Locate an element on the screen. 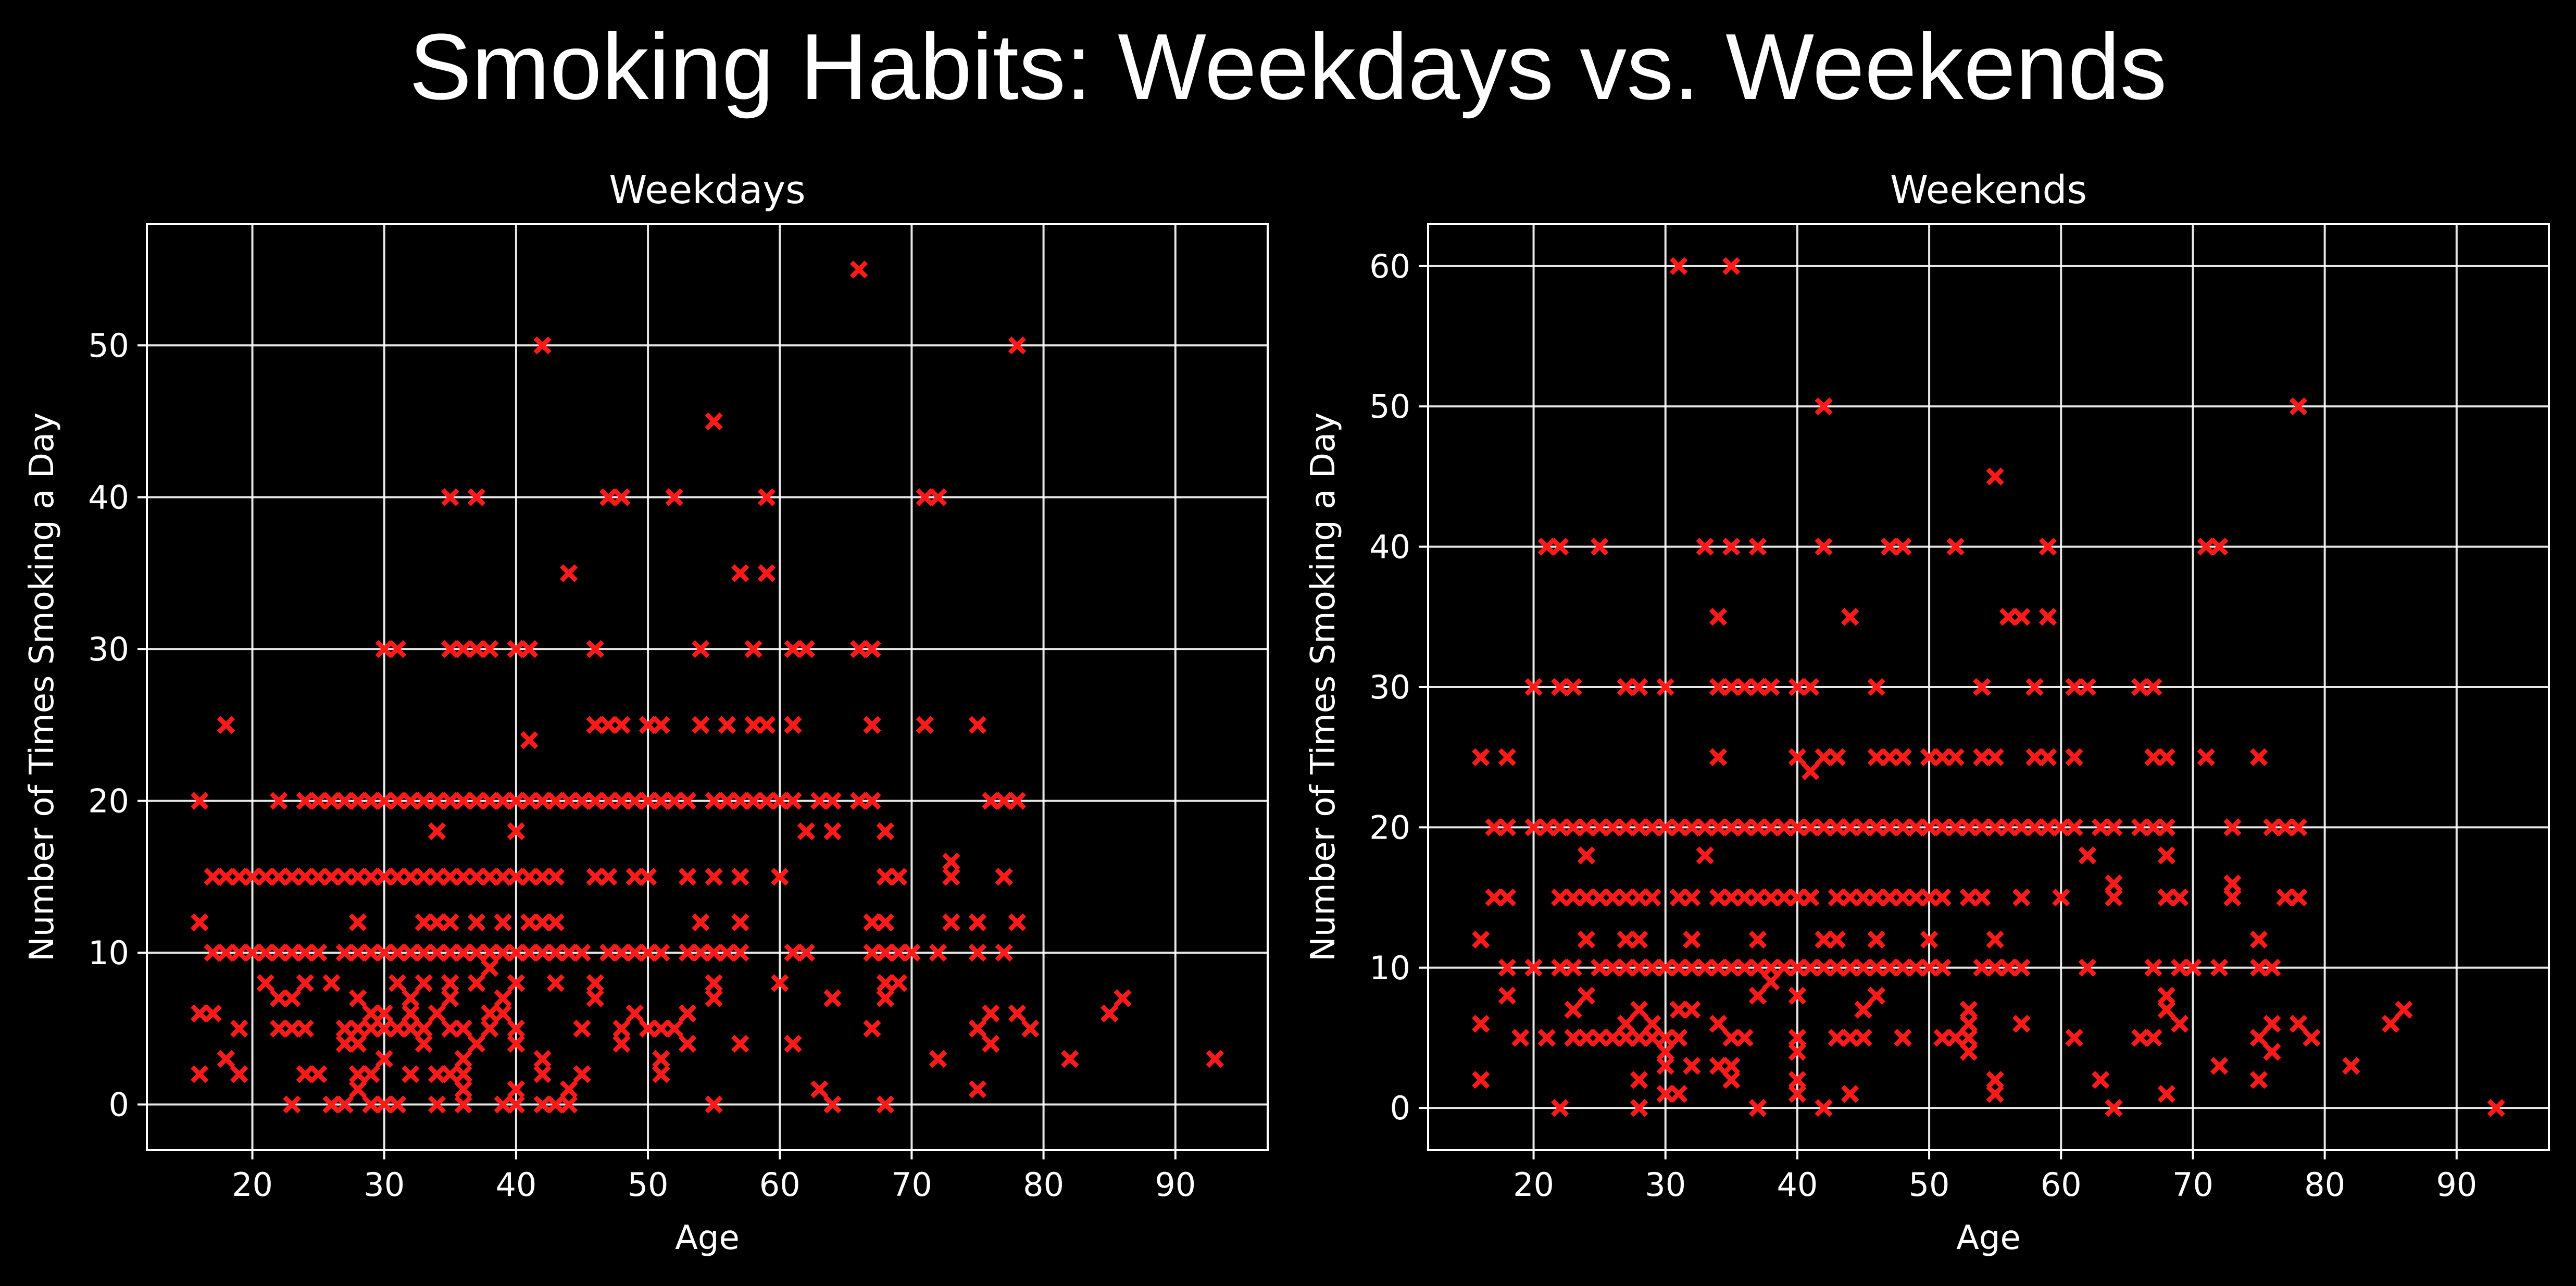  weekends-xtick-label-2: 40 is located at coordinates (1797, 1185).